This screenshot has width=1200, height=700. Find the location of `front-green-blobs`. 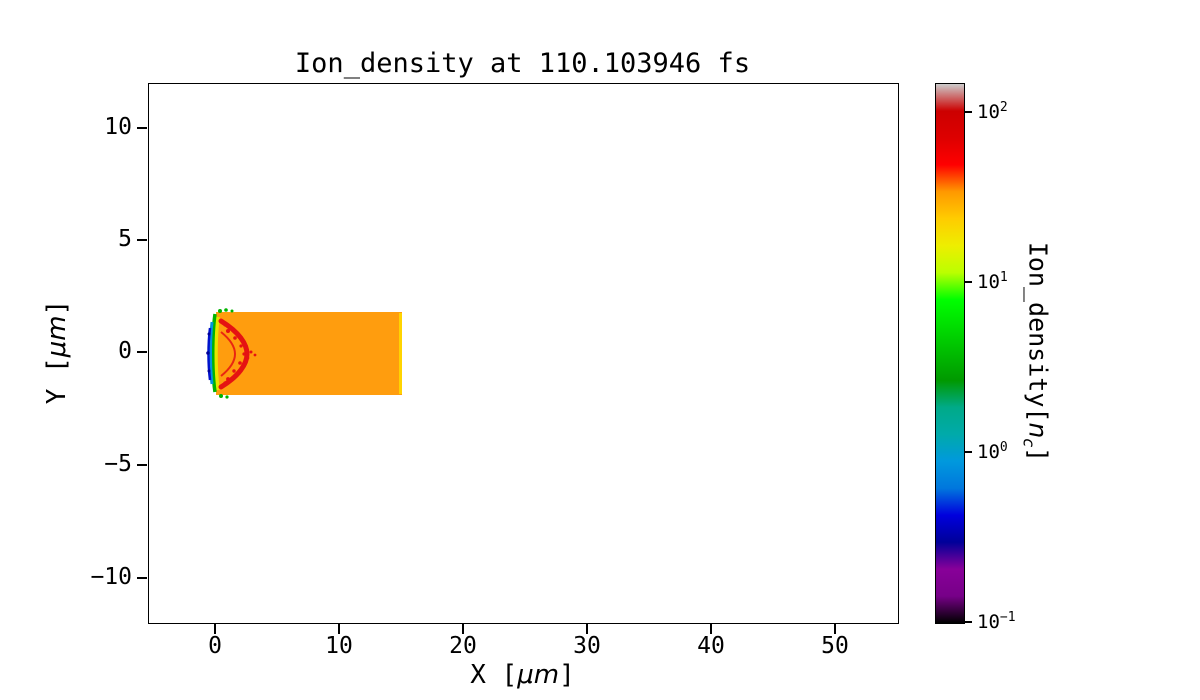

front-green-blobs is located at coordinates (226, 353).